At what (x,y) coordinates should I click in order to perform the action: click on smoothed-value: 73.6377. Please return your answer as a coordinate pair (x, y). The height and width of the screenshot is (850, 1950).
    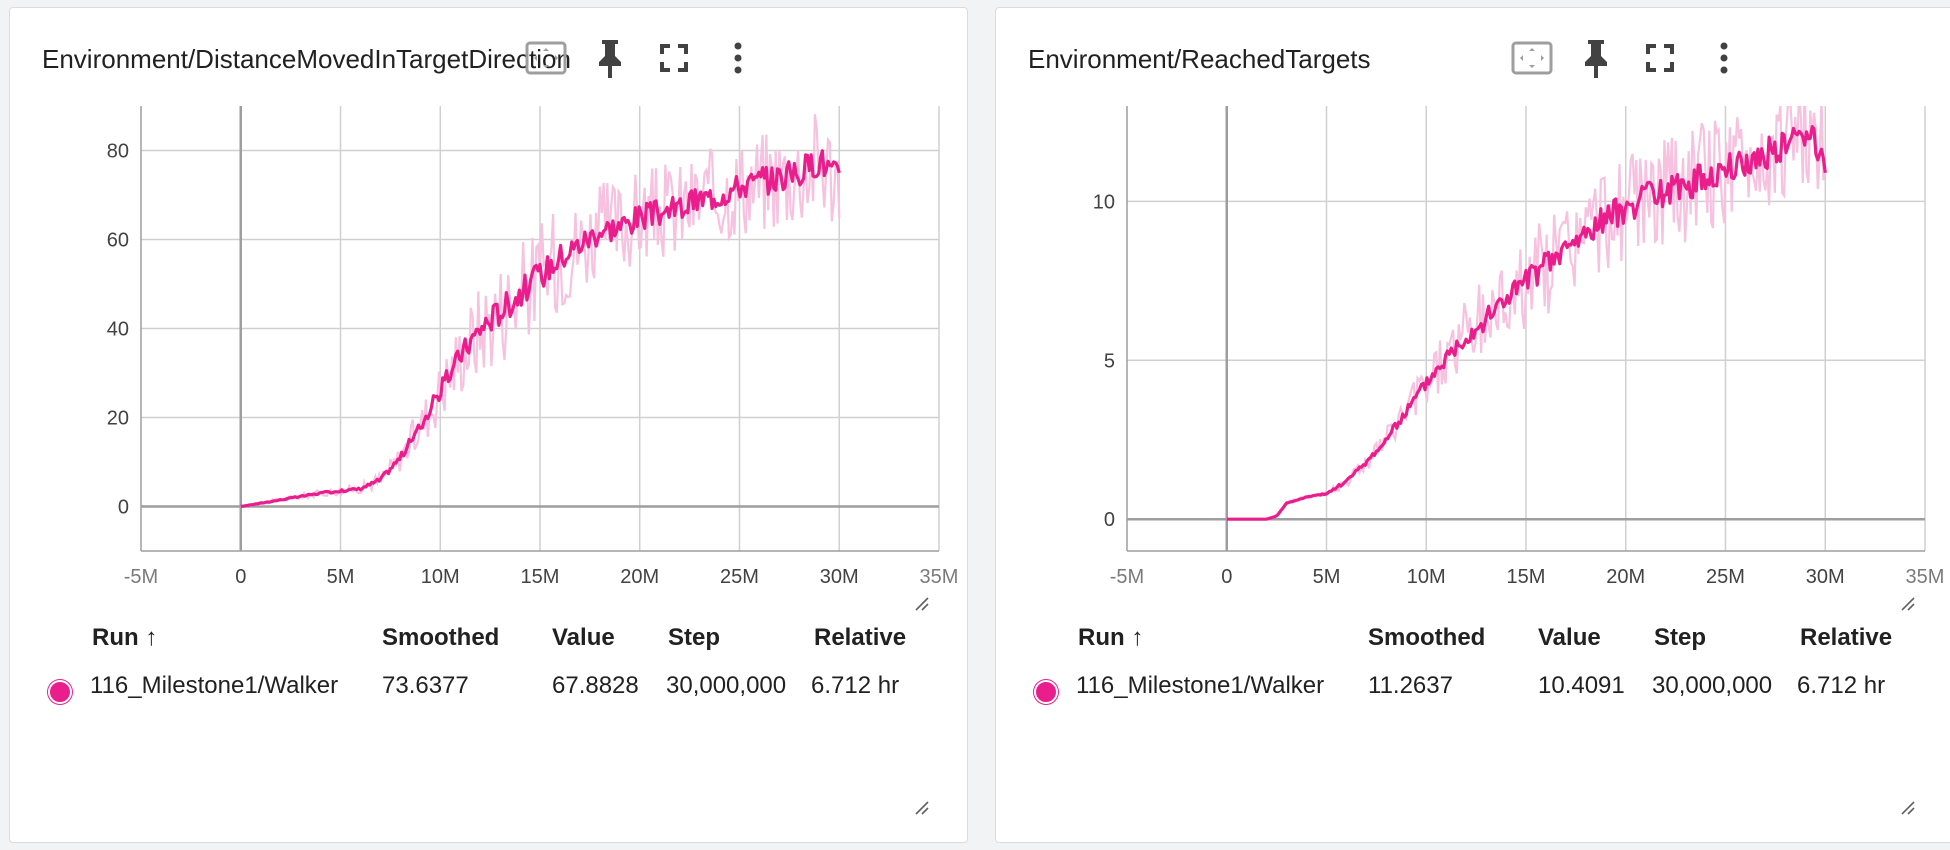
    Looking at the image, I should click on (425, 685).